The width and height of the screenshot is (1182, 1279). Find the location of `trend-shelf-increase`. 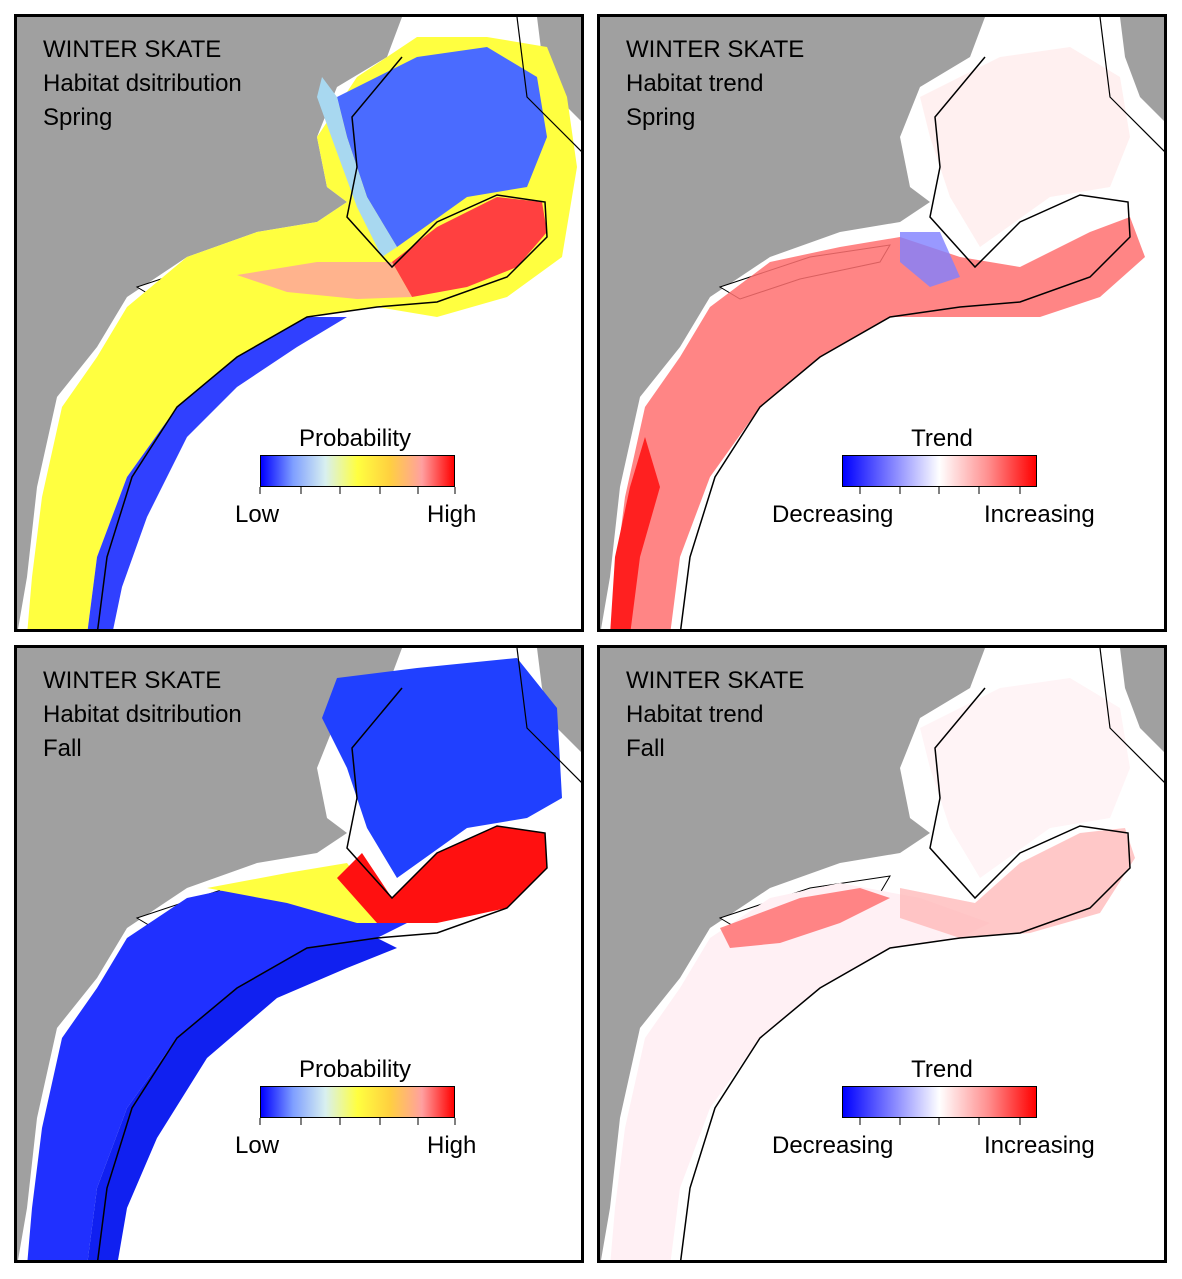

trend-shelf-increase is located at coordinates (877, 423).